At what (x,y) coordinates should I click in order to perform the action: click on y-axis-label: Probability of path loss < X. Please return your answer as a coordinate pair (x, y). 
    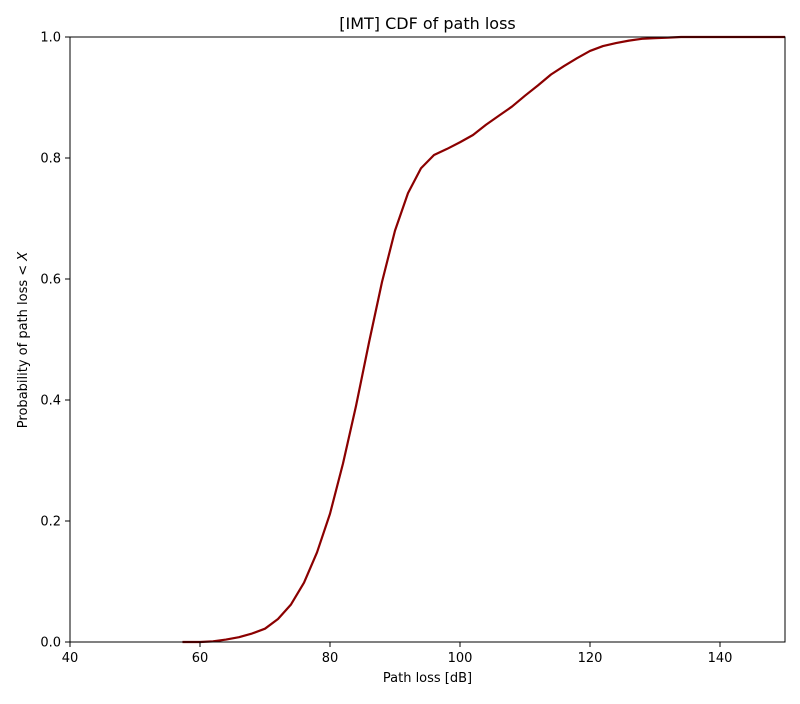
    Looking at the image, I should click on (23, 339).